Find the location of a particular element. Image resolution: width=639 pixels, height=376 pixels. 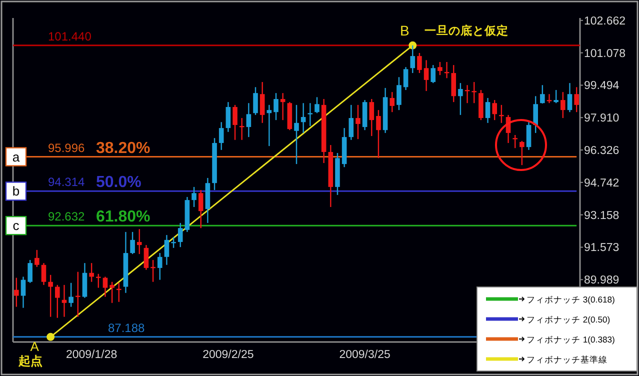

legend-label: フィボナッチ 1(0.383) is located at coordinates (571, 339).